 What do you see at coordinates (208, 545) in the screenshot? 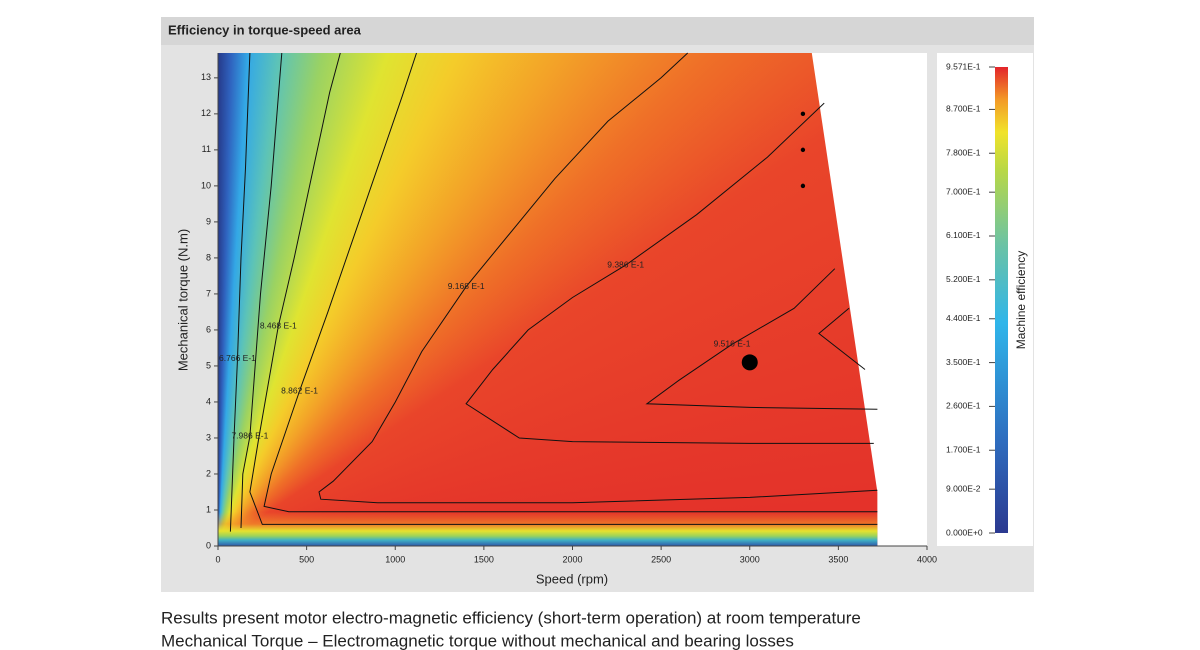
I see `y-tick-label: 0` at bounding box center [208, 545].